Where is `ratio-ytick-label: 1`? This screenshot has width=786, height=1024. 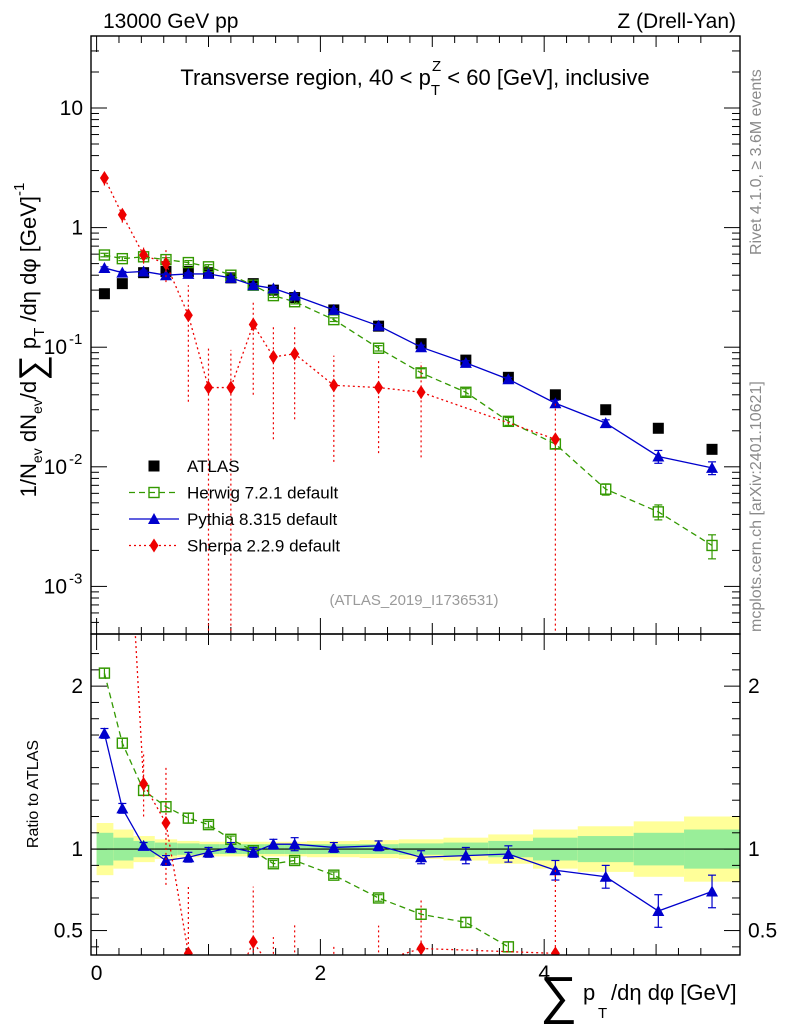
ratio-ytick-label: 1 is located at coordinates (77, 849).